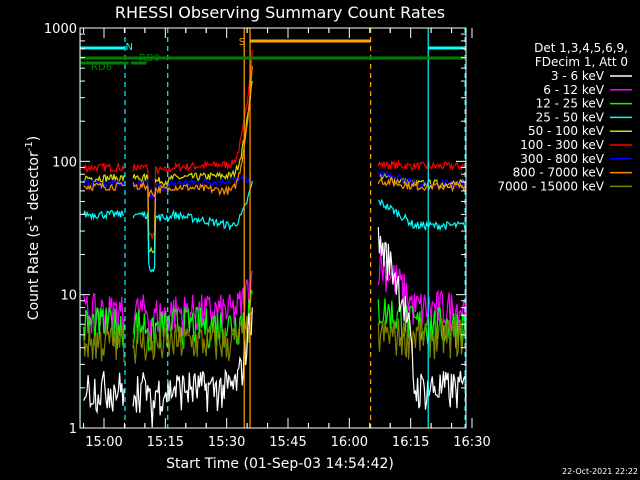  What do you see at coordinates (421, 165) in the screenshot?
I see `series-line-5-seg2` at bounding box center [421, 165].